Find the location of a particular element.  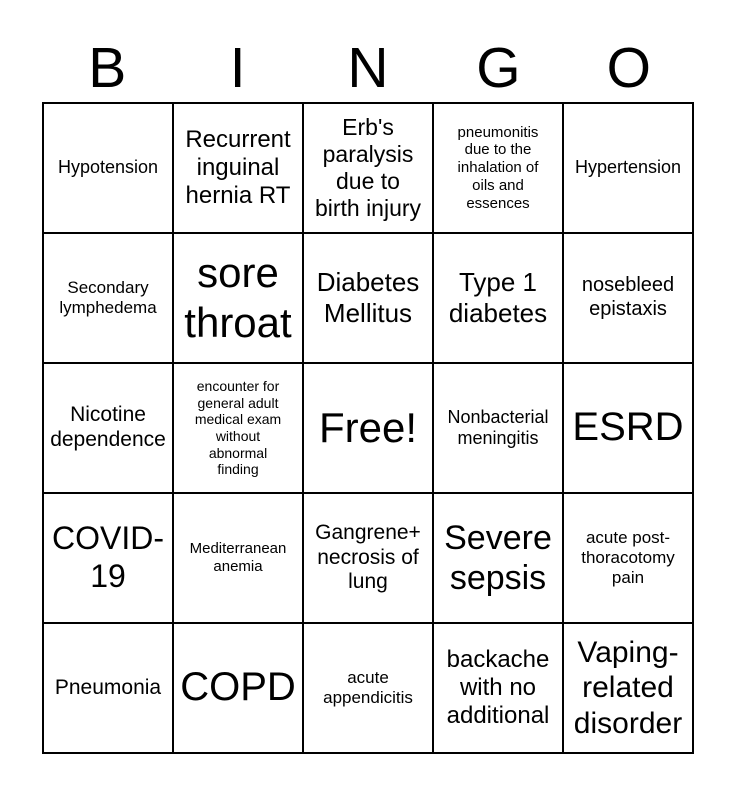

cell-label: Hypotension is located at coordinates (108, 167).